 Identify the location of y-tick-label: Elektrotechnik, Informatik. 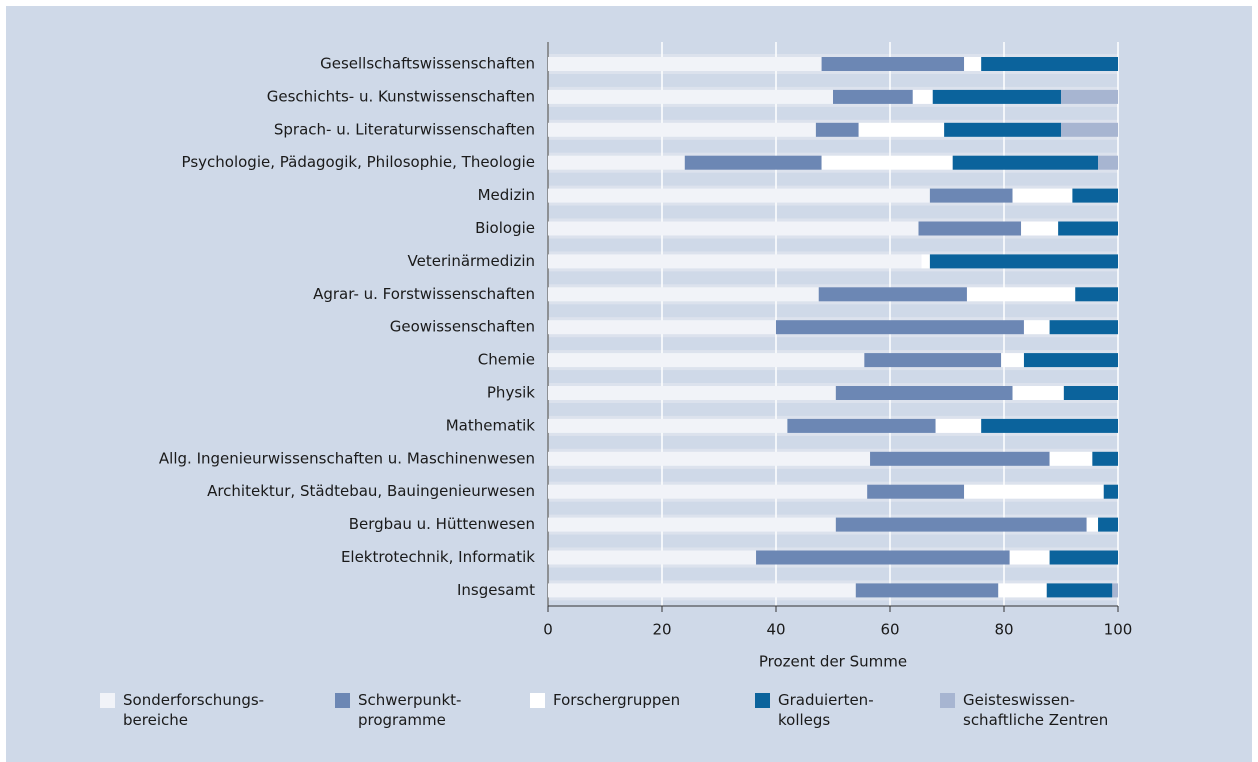
(438, 557).